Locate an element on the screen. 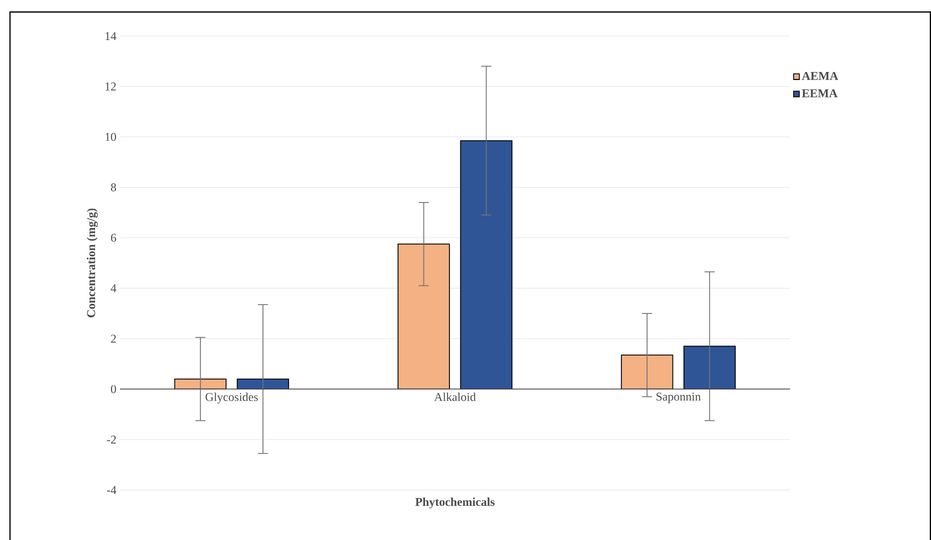 Image resolution: width=931 pixels, height=540 pixels. x-tick-label: Saponnin is located at coordinates (678, 398).